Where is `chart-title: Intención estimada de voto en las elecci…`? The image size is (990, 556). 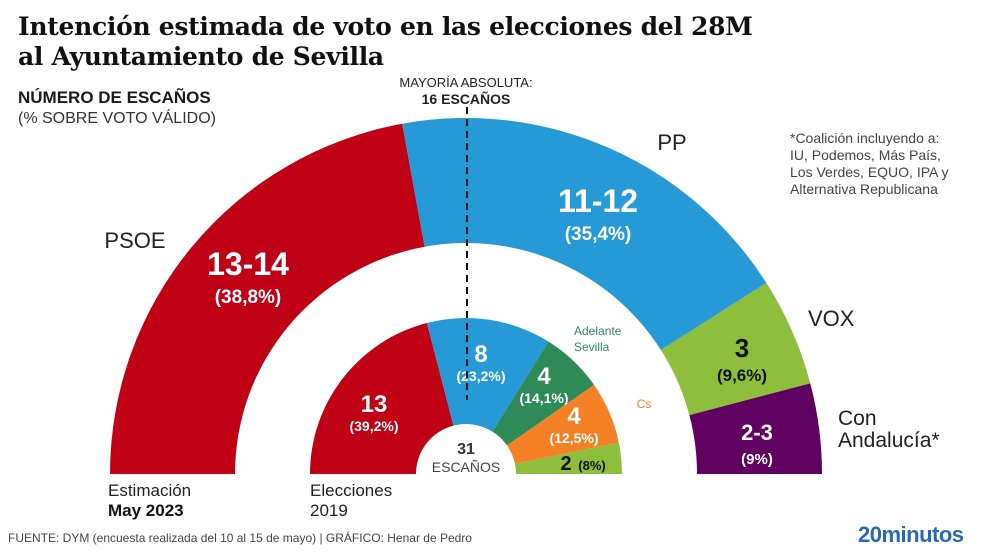 chart-title: Intención estimada de voto en las elecci… is located at coordinates (385, 42).